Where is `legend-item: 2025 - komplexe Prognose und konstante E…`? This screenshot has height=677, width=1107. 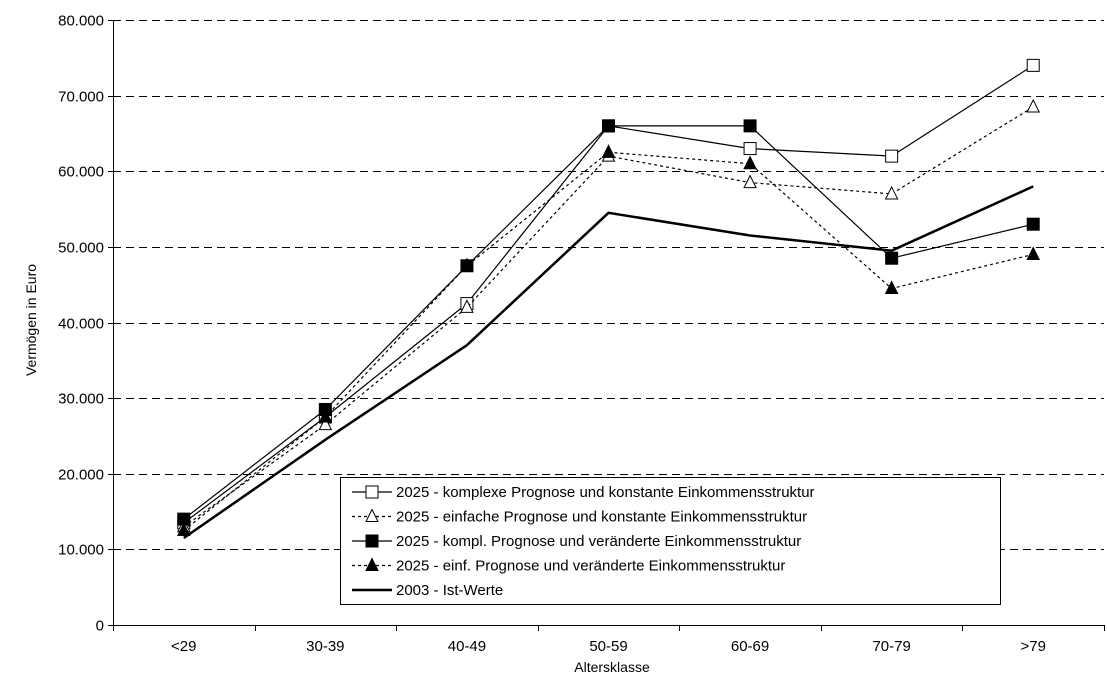 legend-item: 2025 - komplexe Prognose und konstante E… is located at coordinates (583, 492).